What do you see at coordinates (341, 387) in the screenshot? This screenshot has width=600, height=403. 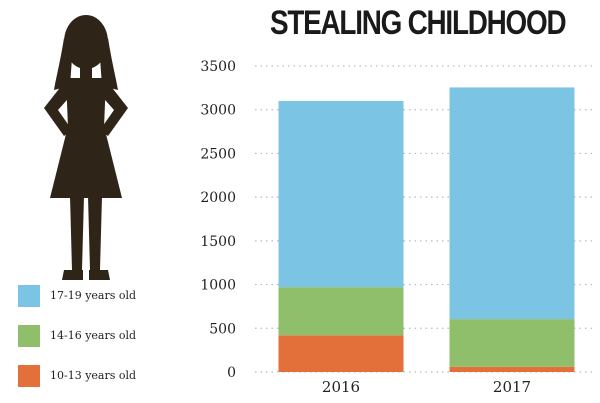 I see `x-tick-label: 2016` at bounding box center [341, 387].